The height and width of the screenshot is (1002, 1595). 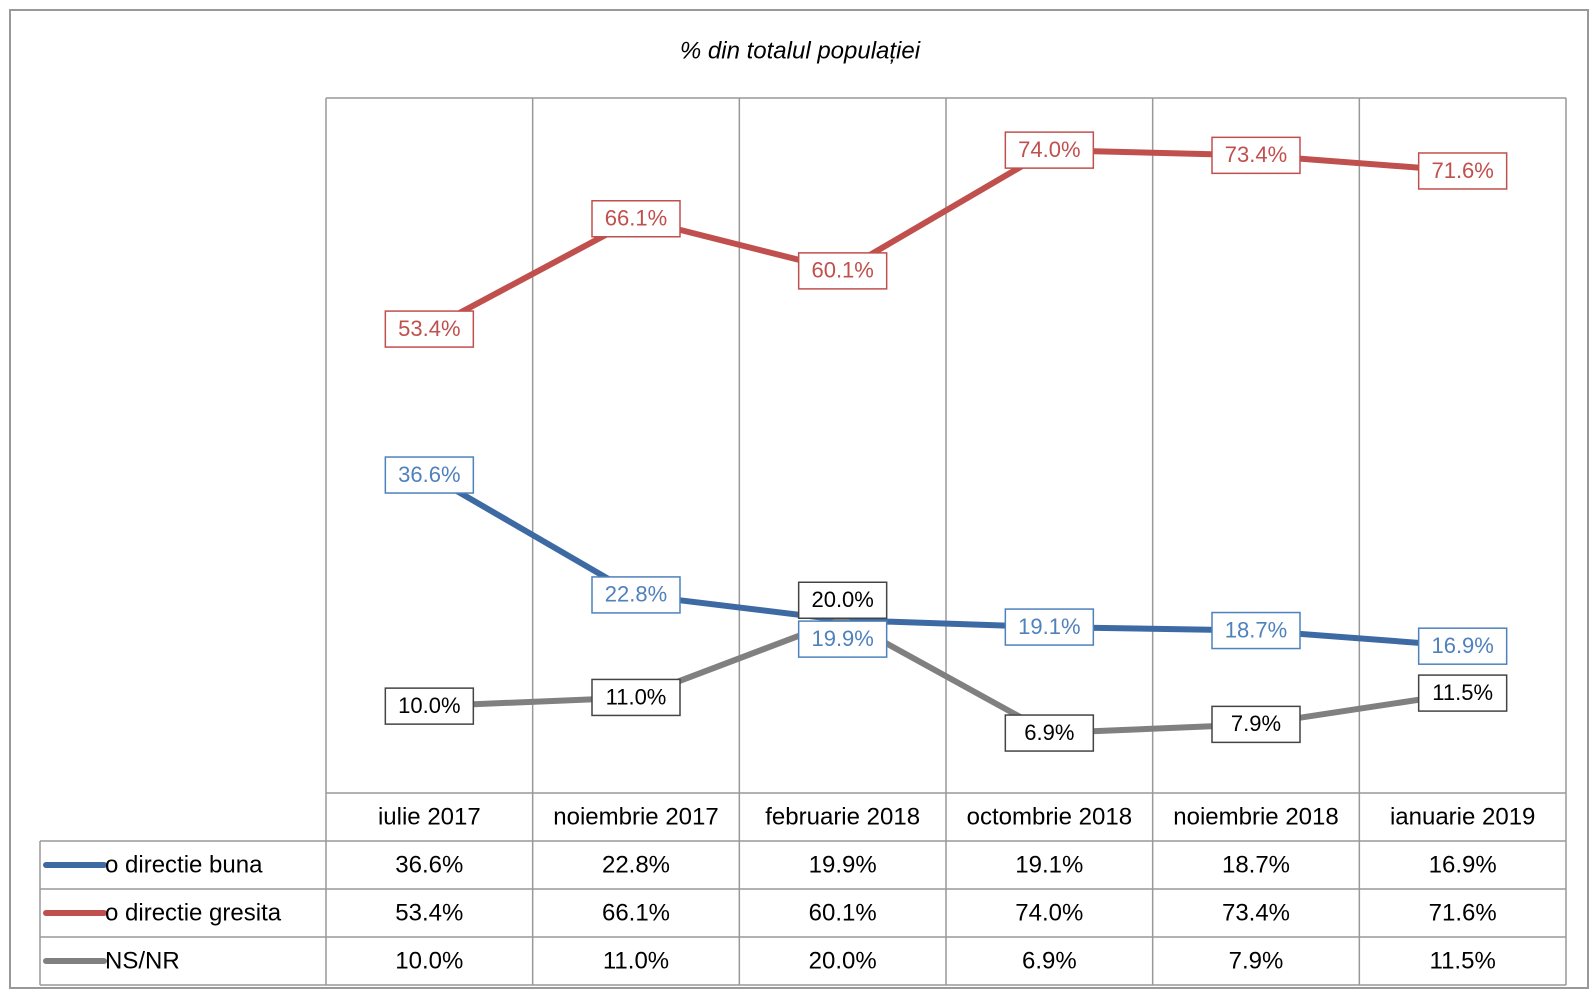 I want to click on data-label: 60.1%, so click(x=842, y=270).